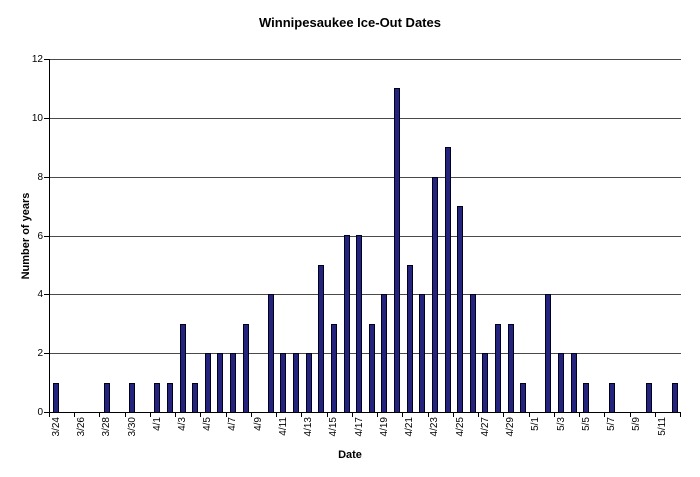 The image size is (700, 477). Describe the element at coordinates (535, 424) in the screenshot. I see `x-tick-label-5/1: 5/1` at that location.